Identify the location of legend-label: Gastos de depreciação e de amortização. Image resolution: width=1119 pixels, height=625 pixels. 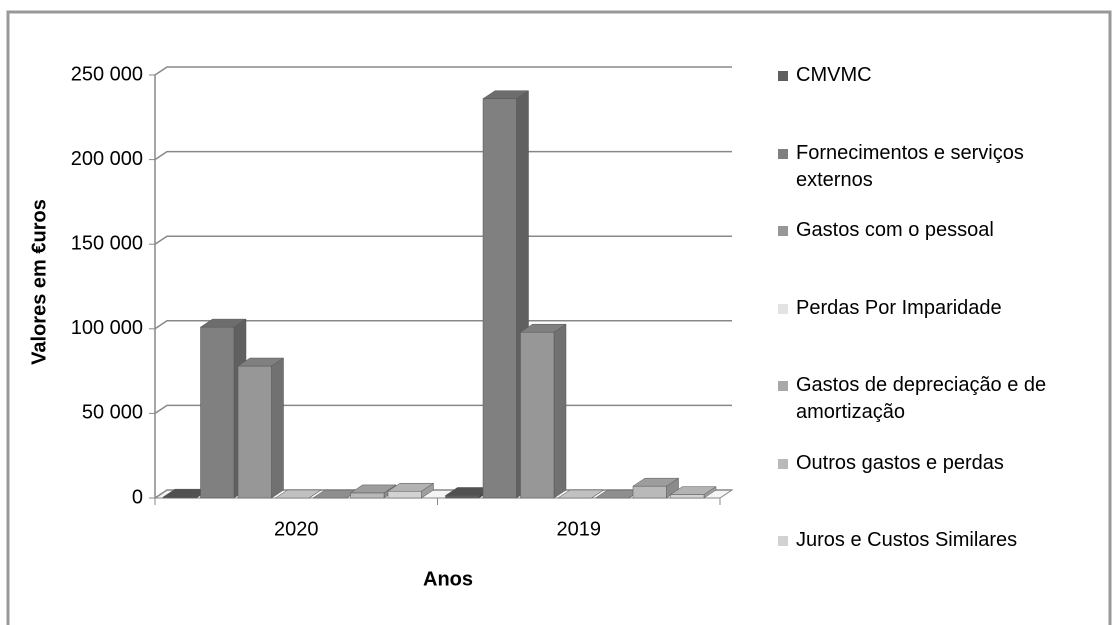
(921, 398).